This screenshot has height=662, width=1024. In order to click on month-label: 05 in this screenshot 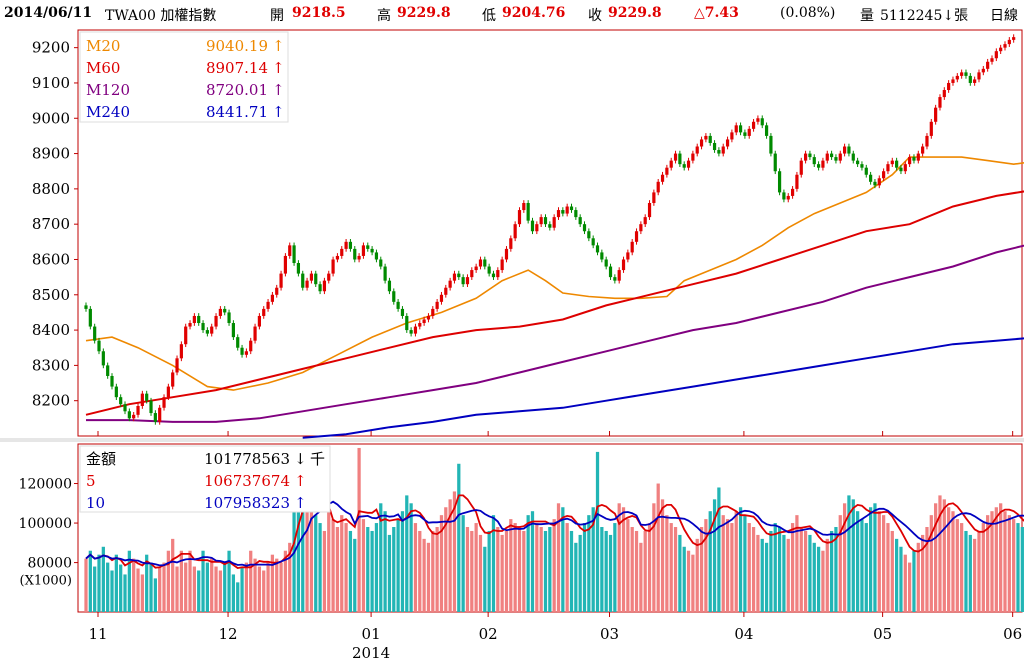, I will do `click(882, 634)`.